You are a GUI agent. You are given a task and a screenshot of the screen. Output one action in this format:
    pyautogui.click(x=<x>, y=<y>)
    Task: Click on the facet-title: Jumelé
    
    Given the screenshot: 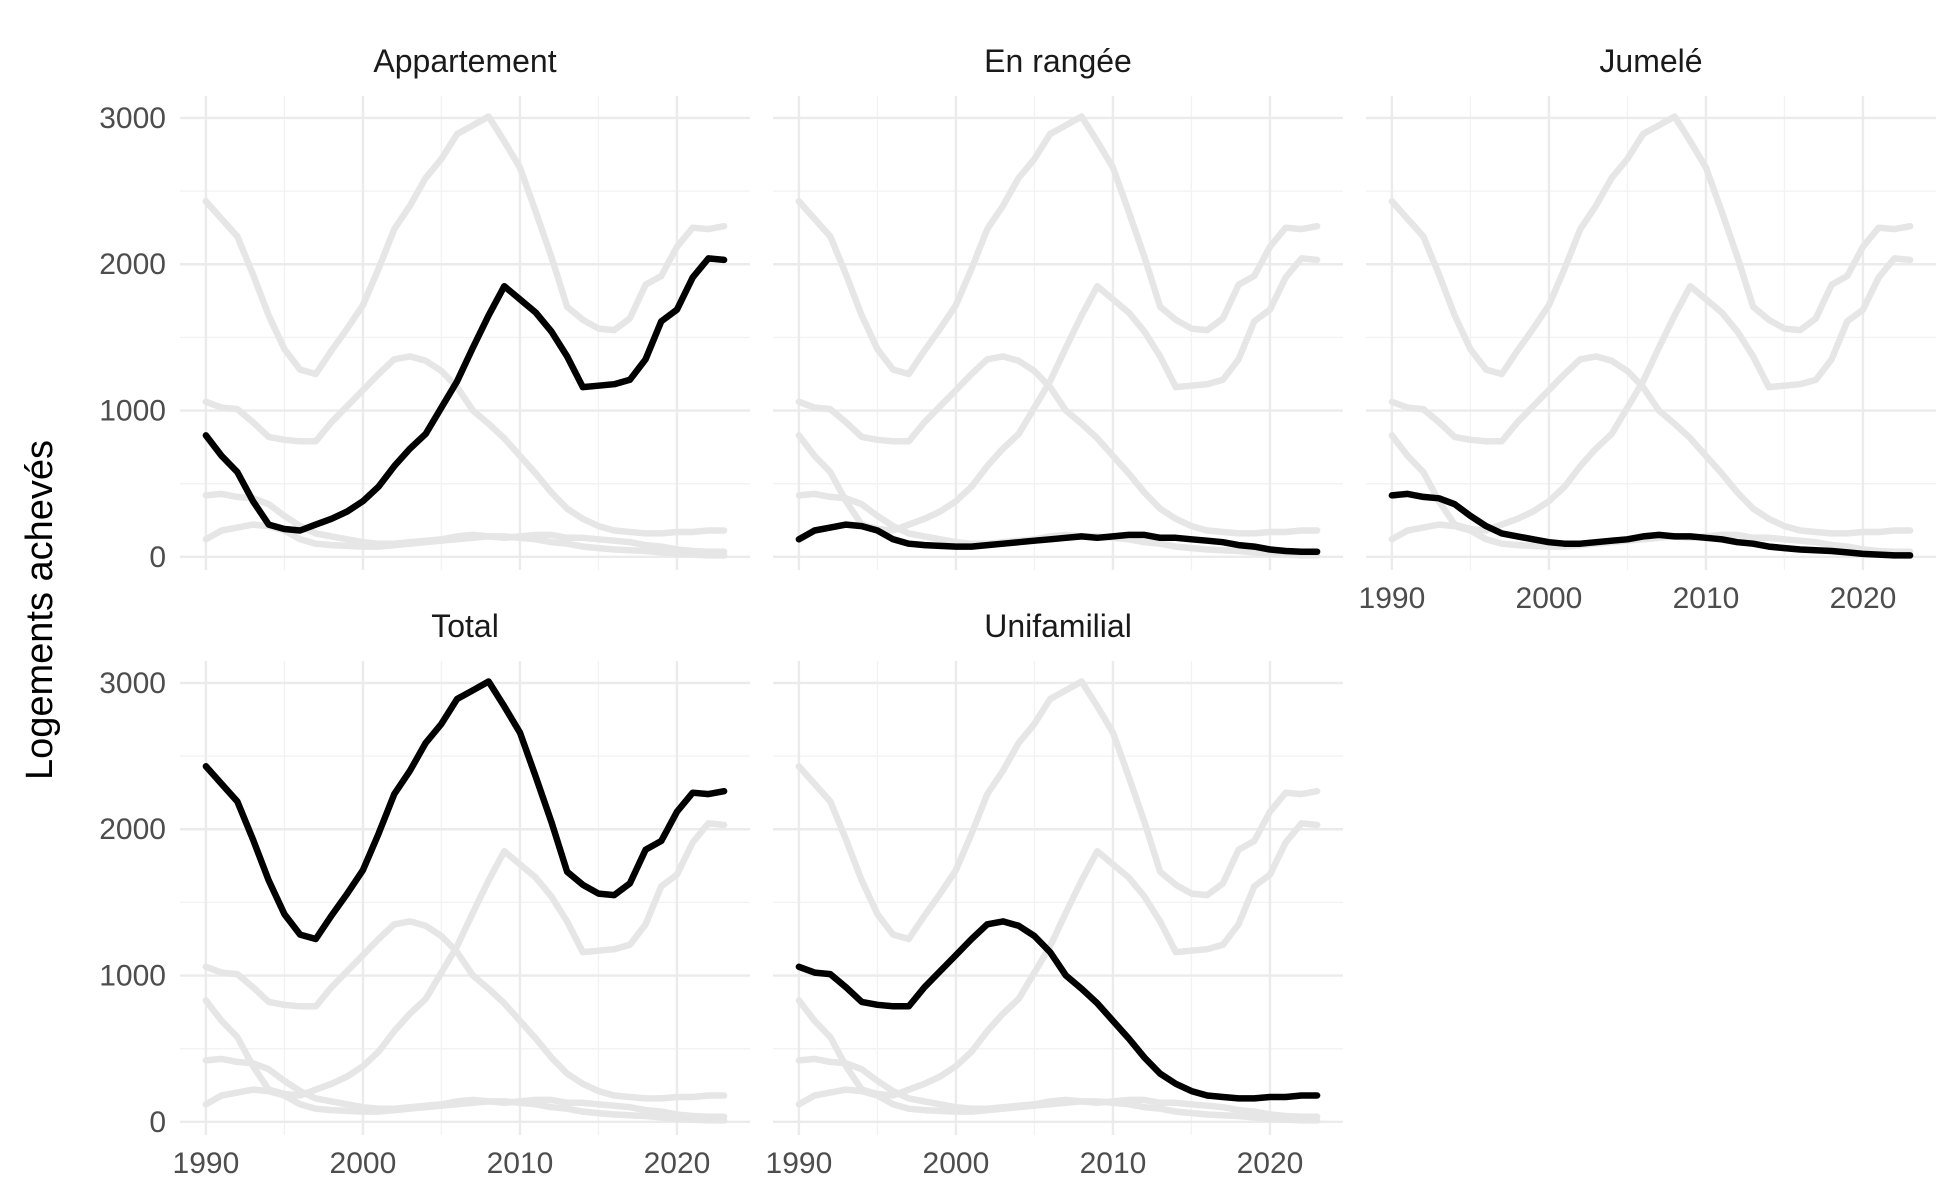 What is the action you would take?
    pyautogui.click(x=1650, y=61)
    